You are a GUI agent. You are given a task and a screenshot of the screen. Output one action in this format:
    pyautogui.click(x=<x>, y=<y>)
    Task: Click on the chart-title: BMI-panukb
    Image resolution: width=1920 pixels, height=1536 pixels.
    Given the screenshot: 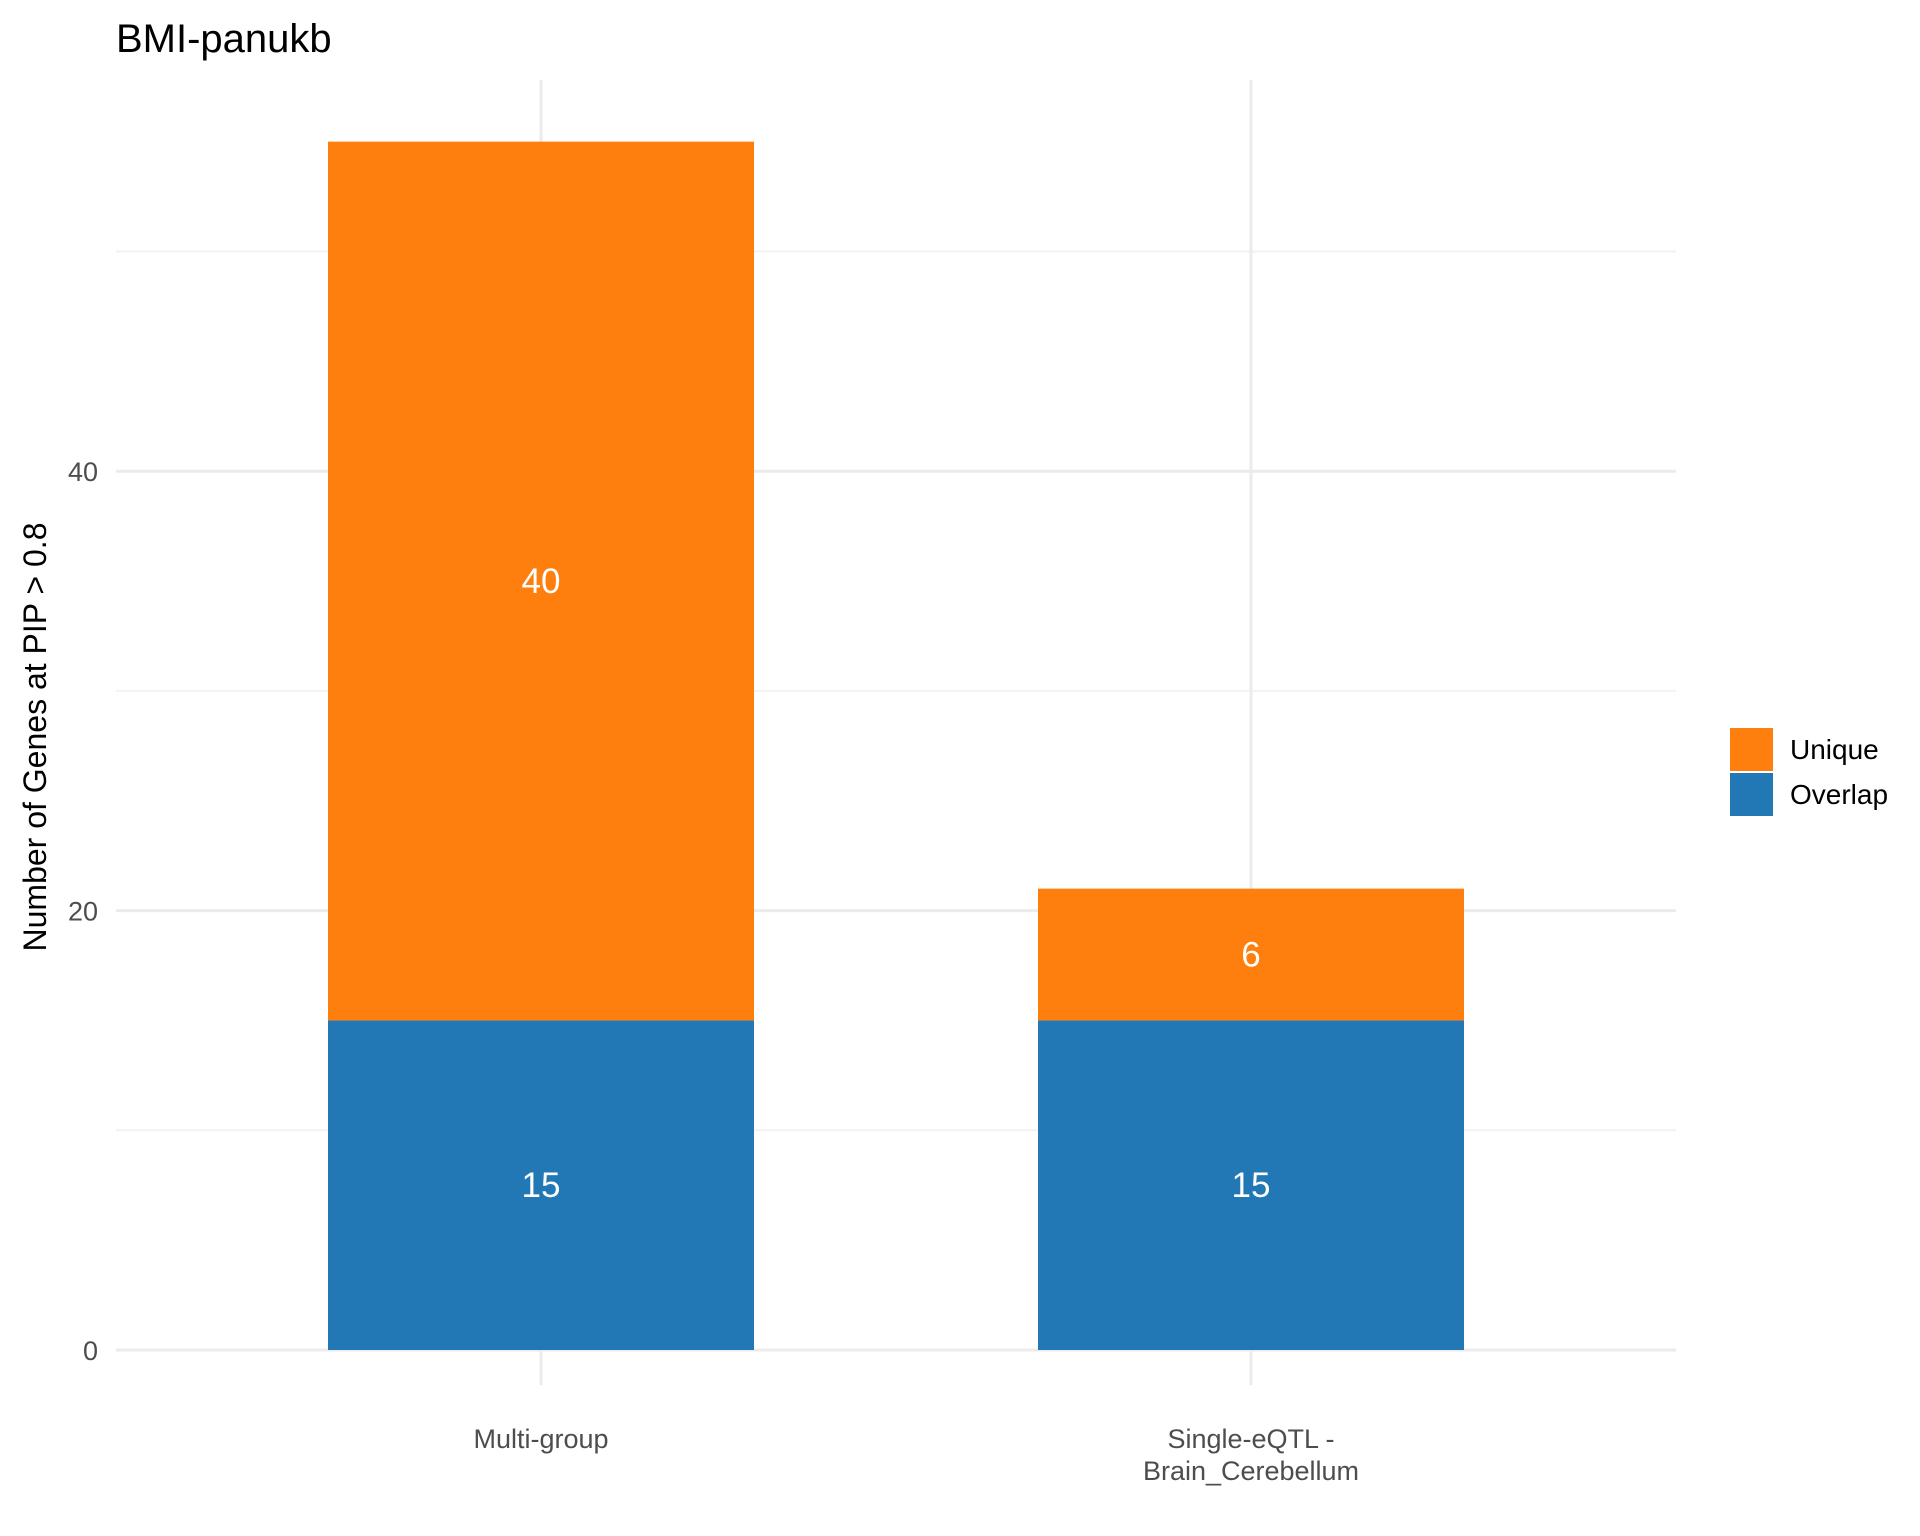 What is the action you would take?
    pyautogui.click(x=224, y=39)
    